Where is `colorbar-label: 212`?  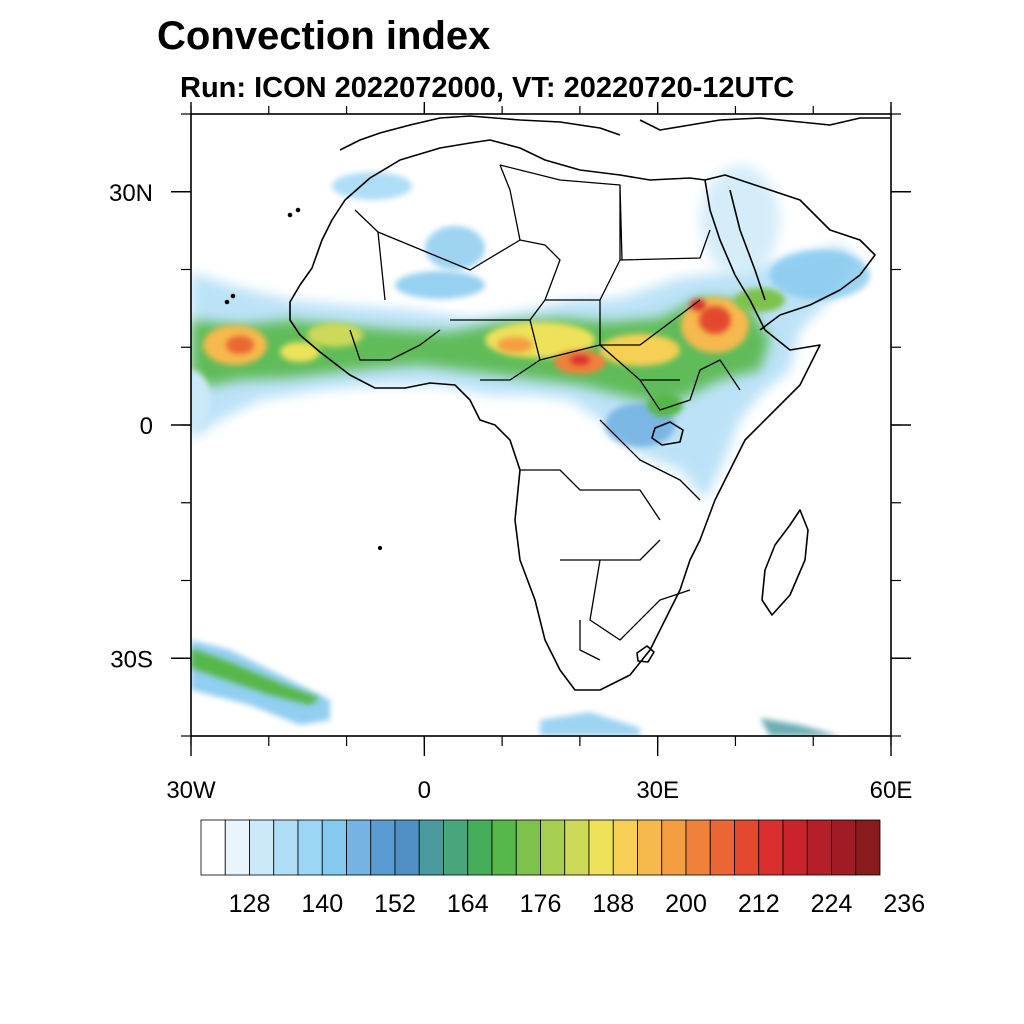
colorbar-label: 212 is located at coordinates (759, 904).